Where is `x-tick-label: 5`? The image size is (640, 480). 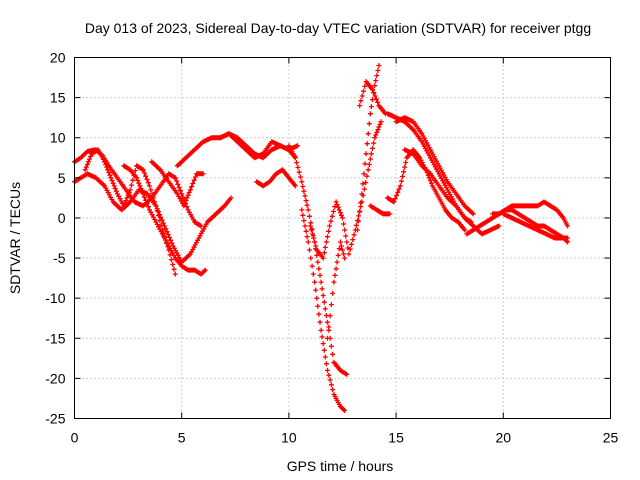
x-tick-label: 5 is located at coordinates (182, 438).